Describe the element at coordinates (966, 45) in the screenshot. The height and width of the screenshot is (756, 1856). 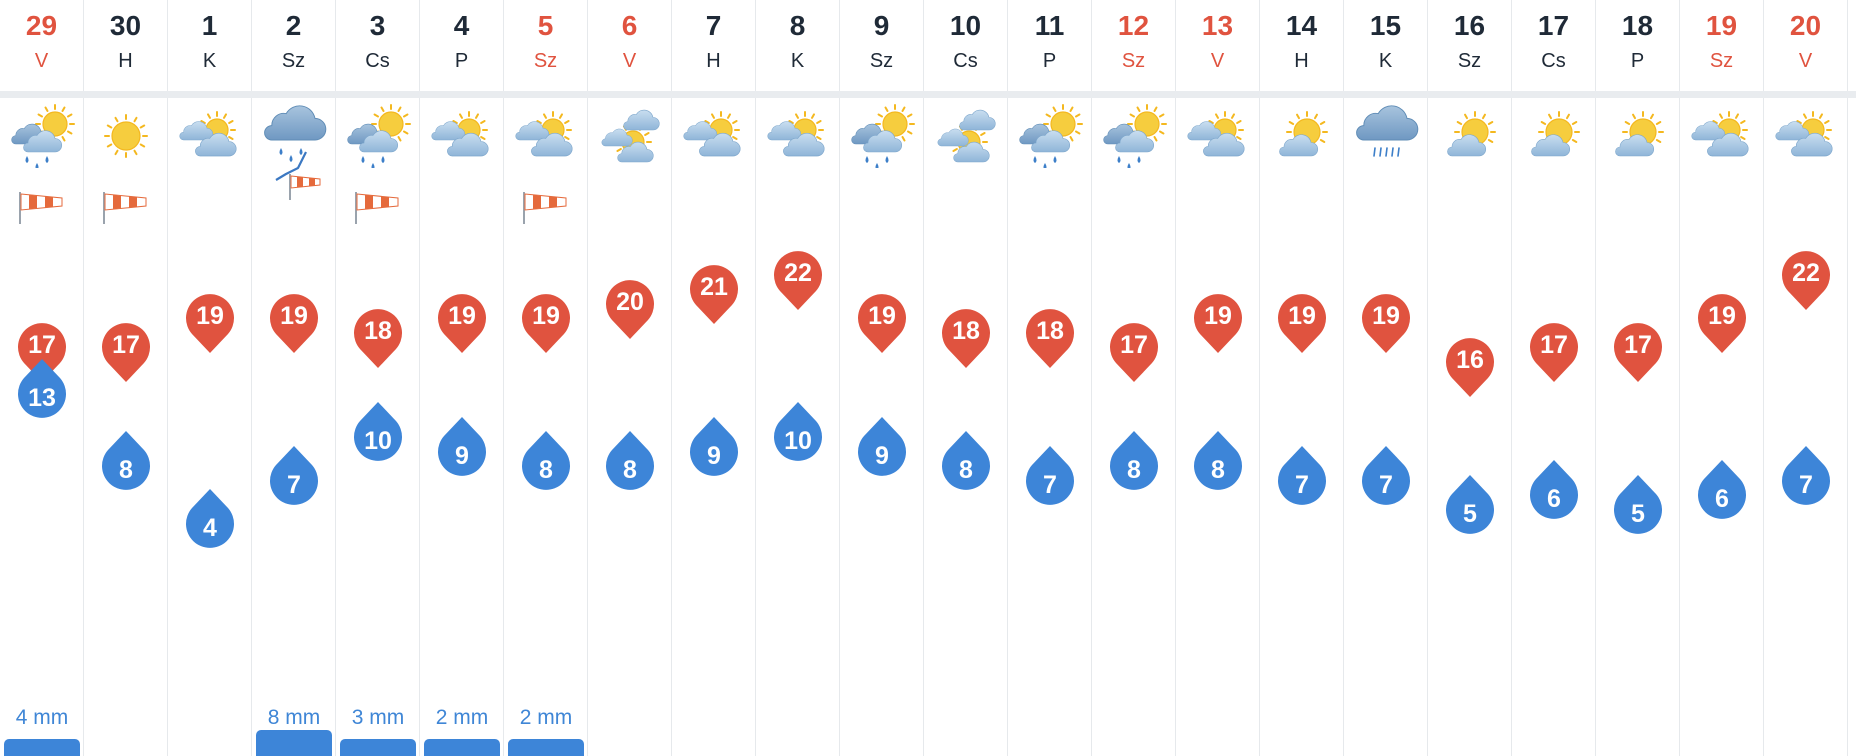
I see `date-cell: 10 Cs` at that location.